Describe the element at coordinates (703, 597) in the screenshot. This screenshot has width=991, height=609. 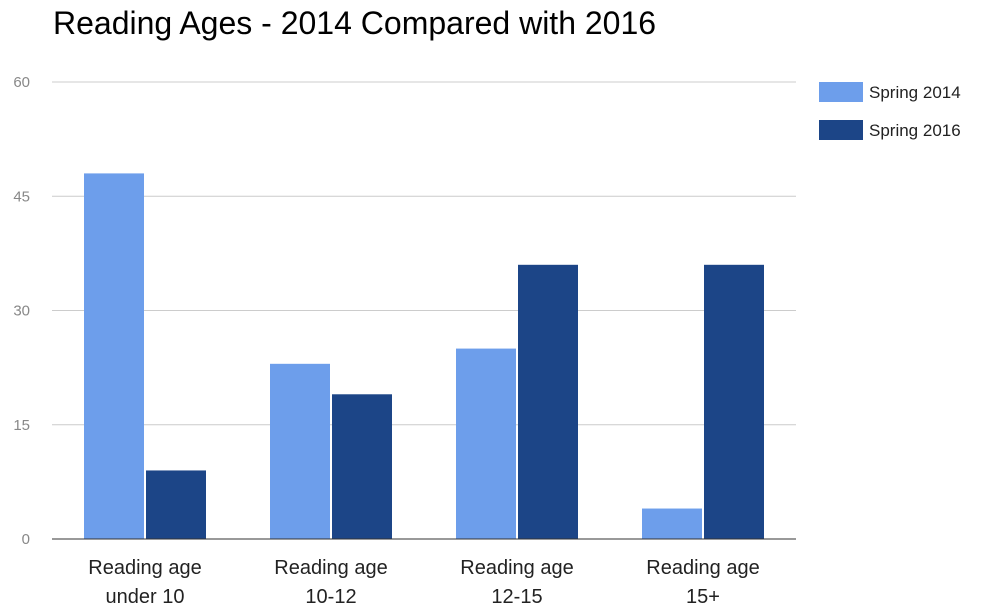
I see `x-tick-label: 15+` at that location.